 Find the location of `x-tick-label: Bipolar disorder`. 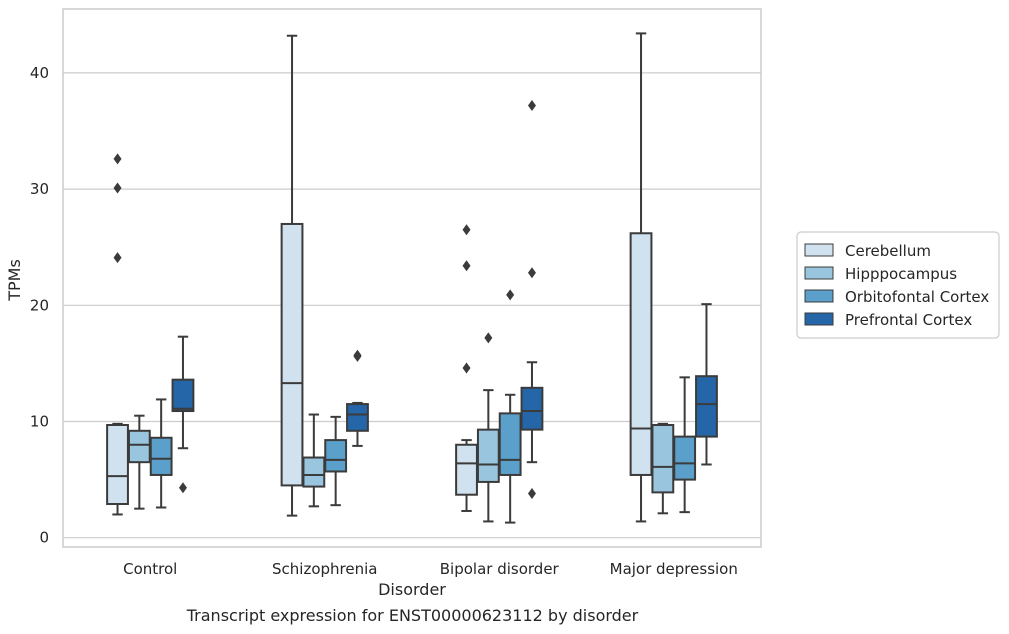

x-tick-label: Bipolar disorder is located at coordinates (500, 569).